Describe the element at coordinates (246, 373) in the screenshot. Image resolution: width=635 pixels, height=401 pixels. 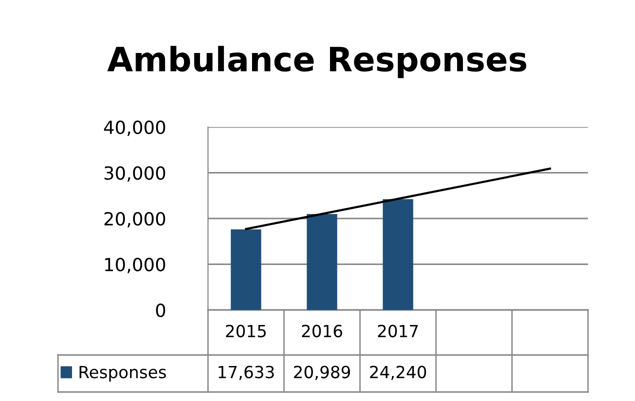
I see `data-label: 17,633` at that location.